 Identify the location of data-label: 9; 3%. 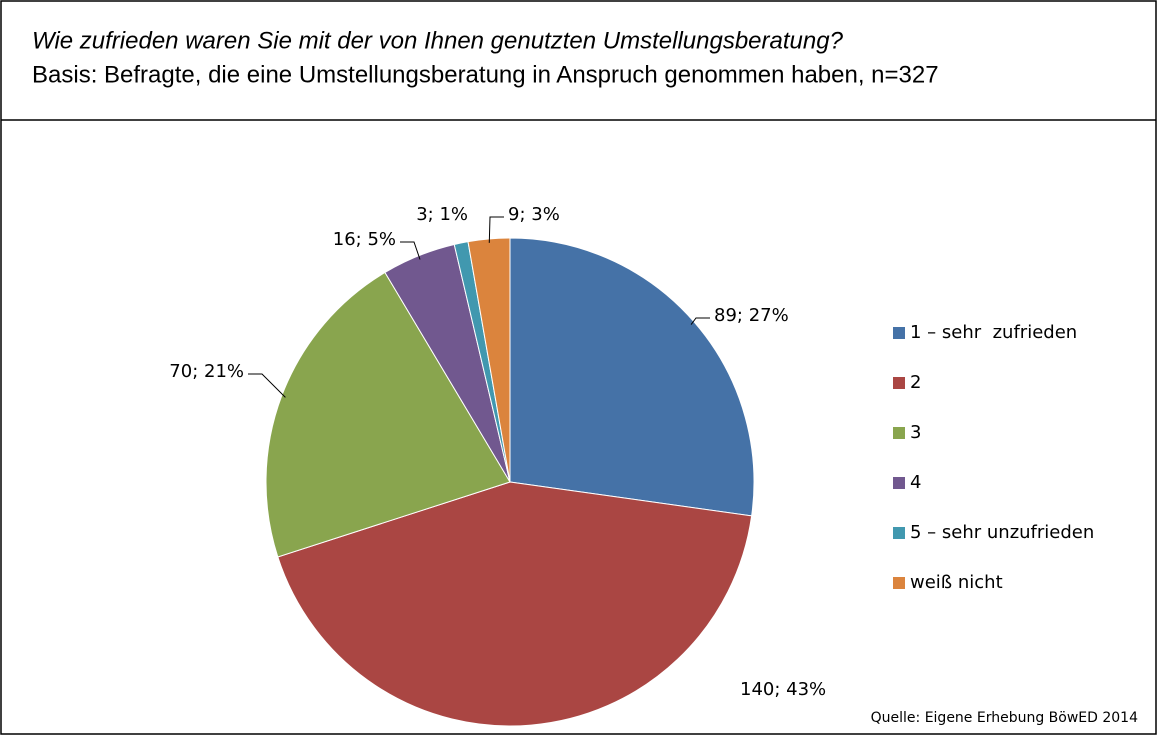
(534, 214).